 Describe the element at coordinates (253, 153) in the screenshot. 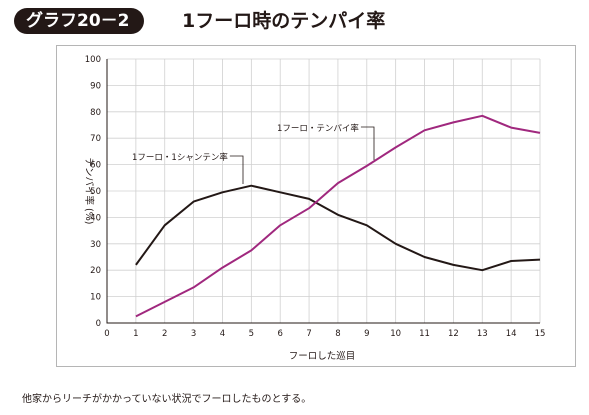

I see `series-labels: 1フーロ・1シャンテン率 1フーロ・テンパイ率` at that location.